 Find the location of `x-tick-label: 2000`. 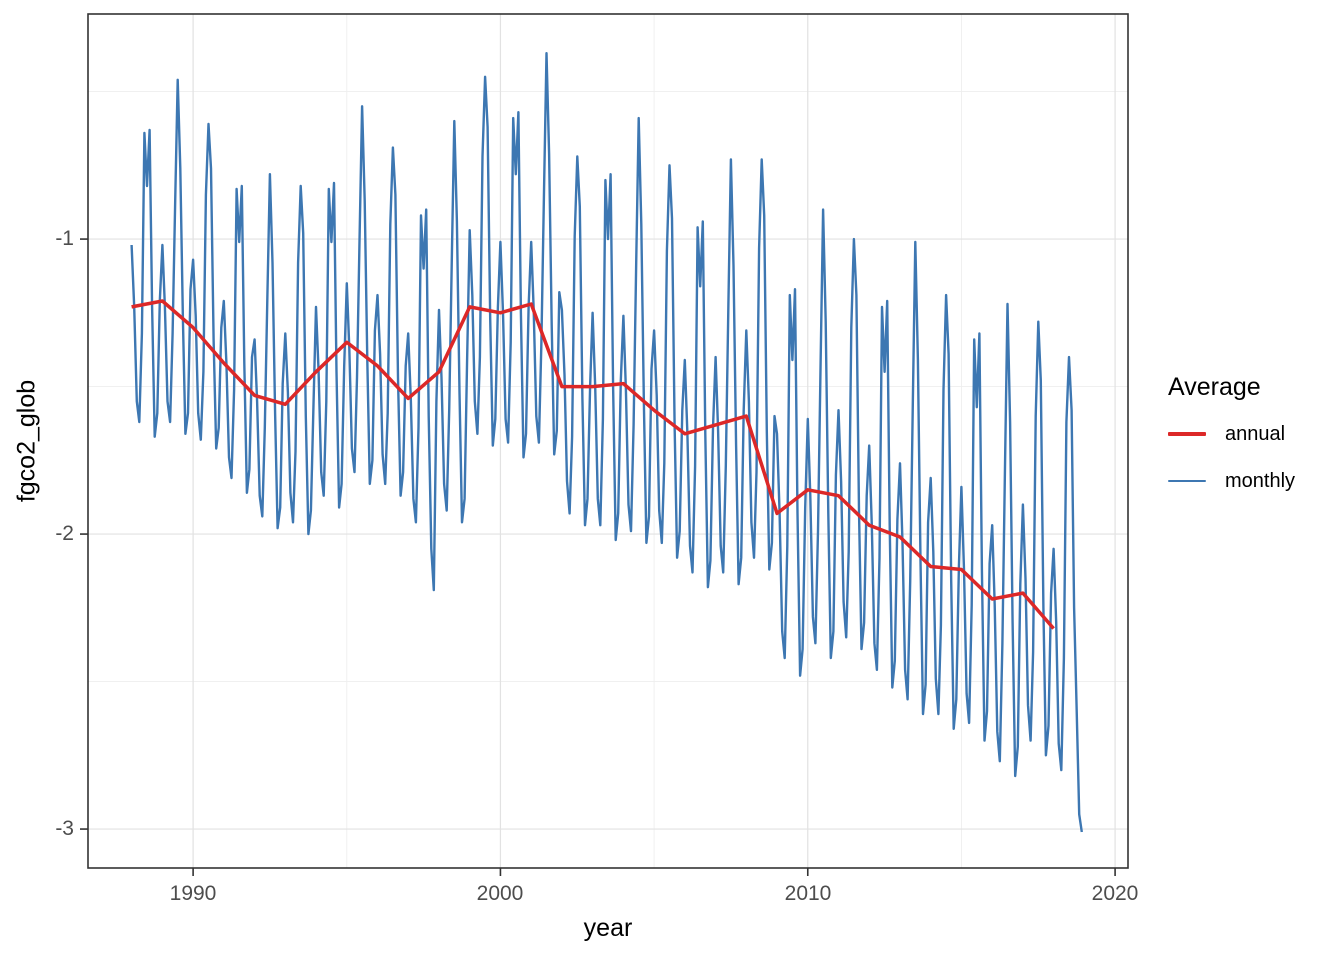

x-tick-label: 2000 is located at coordinates (500, 893).